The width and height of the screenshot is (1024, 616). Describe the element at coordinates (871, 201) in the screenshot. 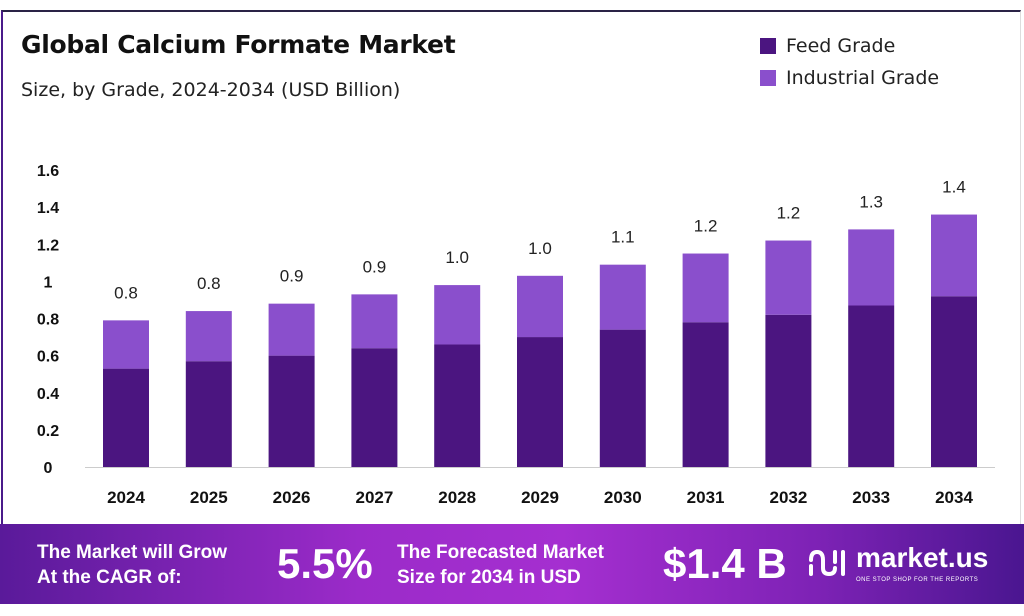

I see `total-label-2033: 1.3` at that location.